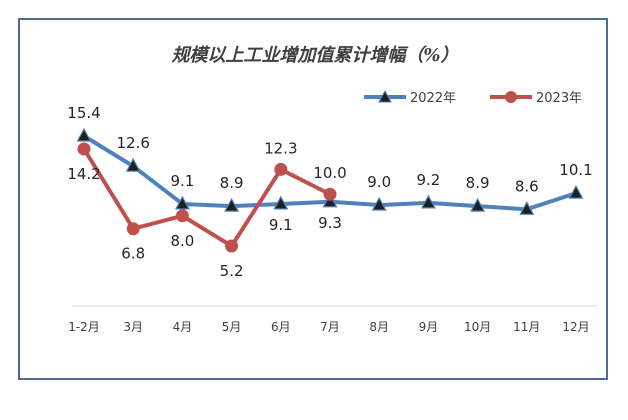 The width and height of the screenshot is (628, 420). Describe the element at coordinates (428, 180) in the screenshot. I see `data-label: 9.2` at that location.